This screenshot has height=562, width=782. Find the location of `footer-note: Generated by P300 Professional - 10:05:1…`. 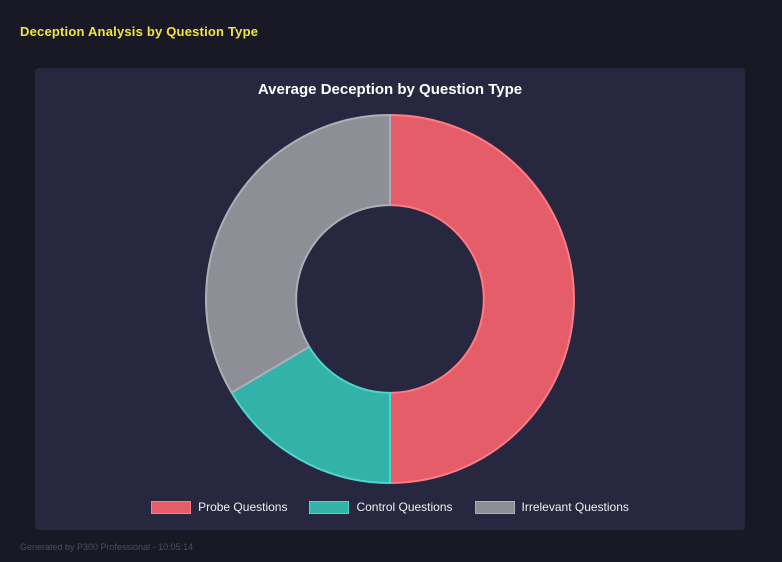

footer-note: Generated by P300 Professional - 10:05:1… is located at coordinates (107, 547).